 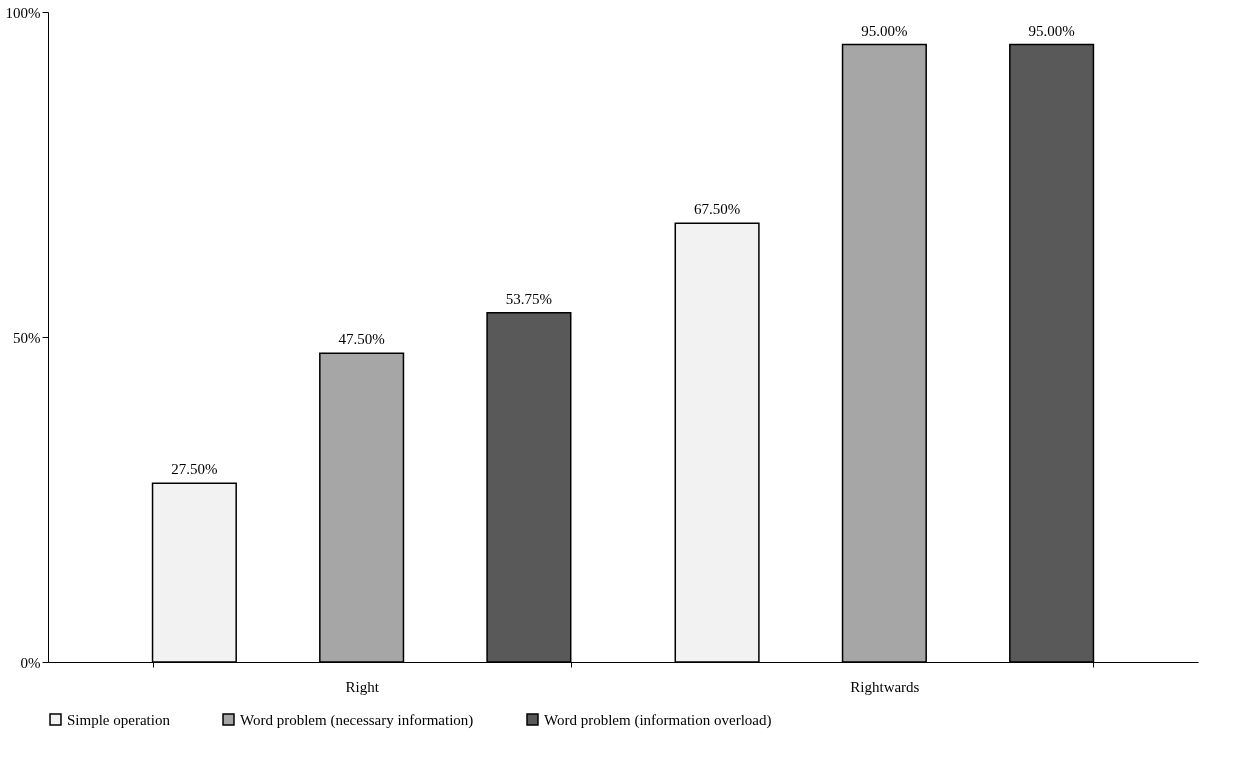 What do you see at coordinates (658, 720) in the screenshot?
I see `legend-label: Word problem (information overload)` at bounding box center [658, 720].